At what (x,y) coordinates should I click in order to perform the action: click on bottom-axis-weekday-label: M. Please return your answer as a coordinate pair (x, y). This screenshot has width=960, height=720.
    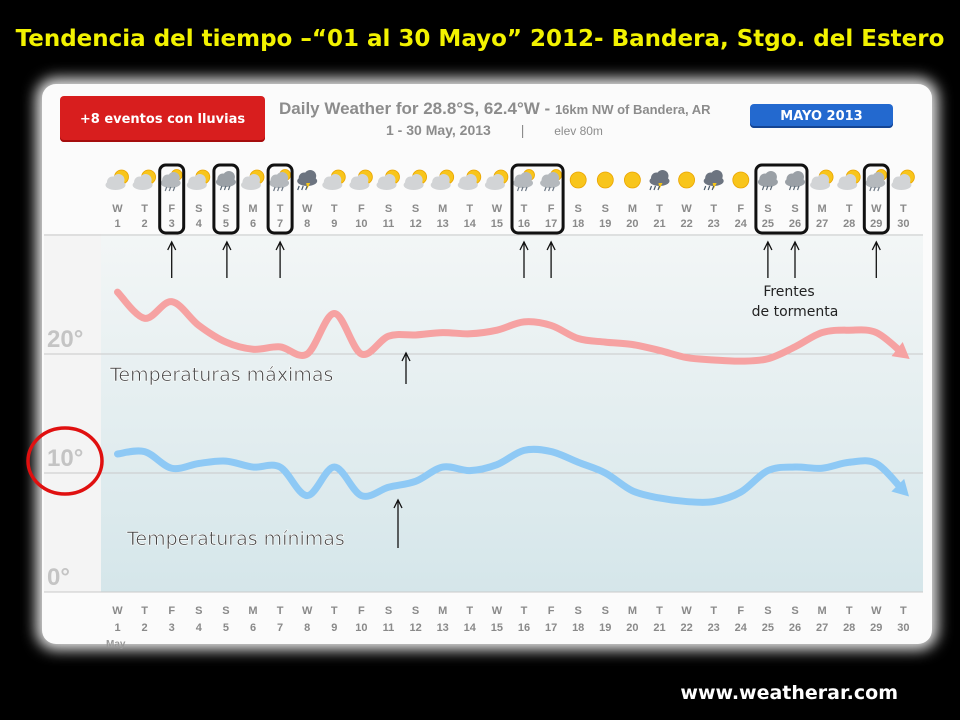
    Looking at the image, I should click on (252, 611).